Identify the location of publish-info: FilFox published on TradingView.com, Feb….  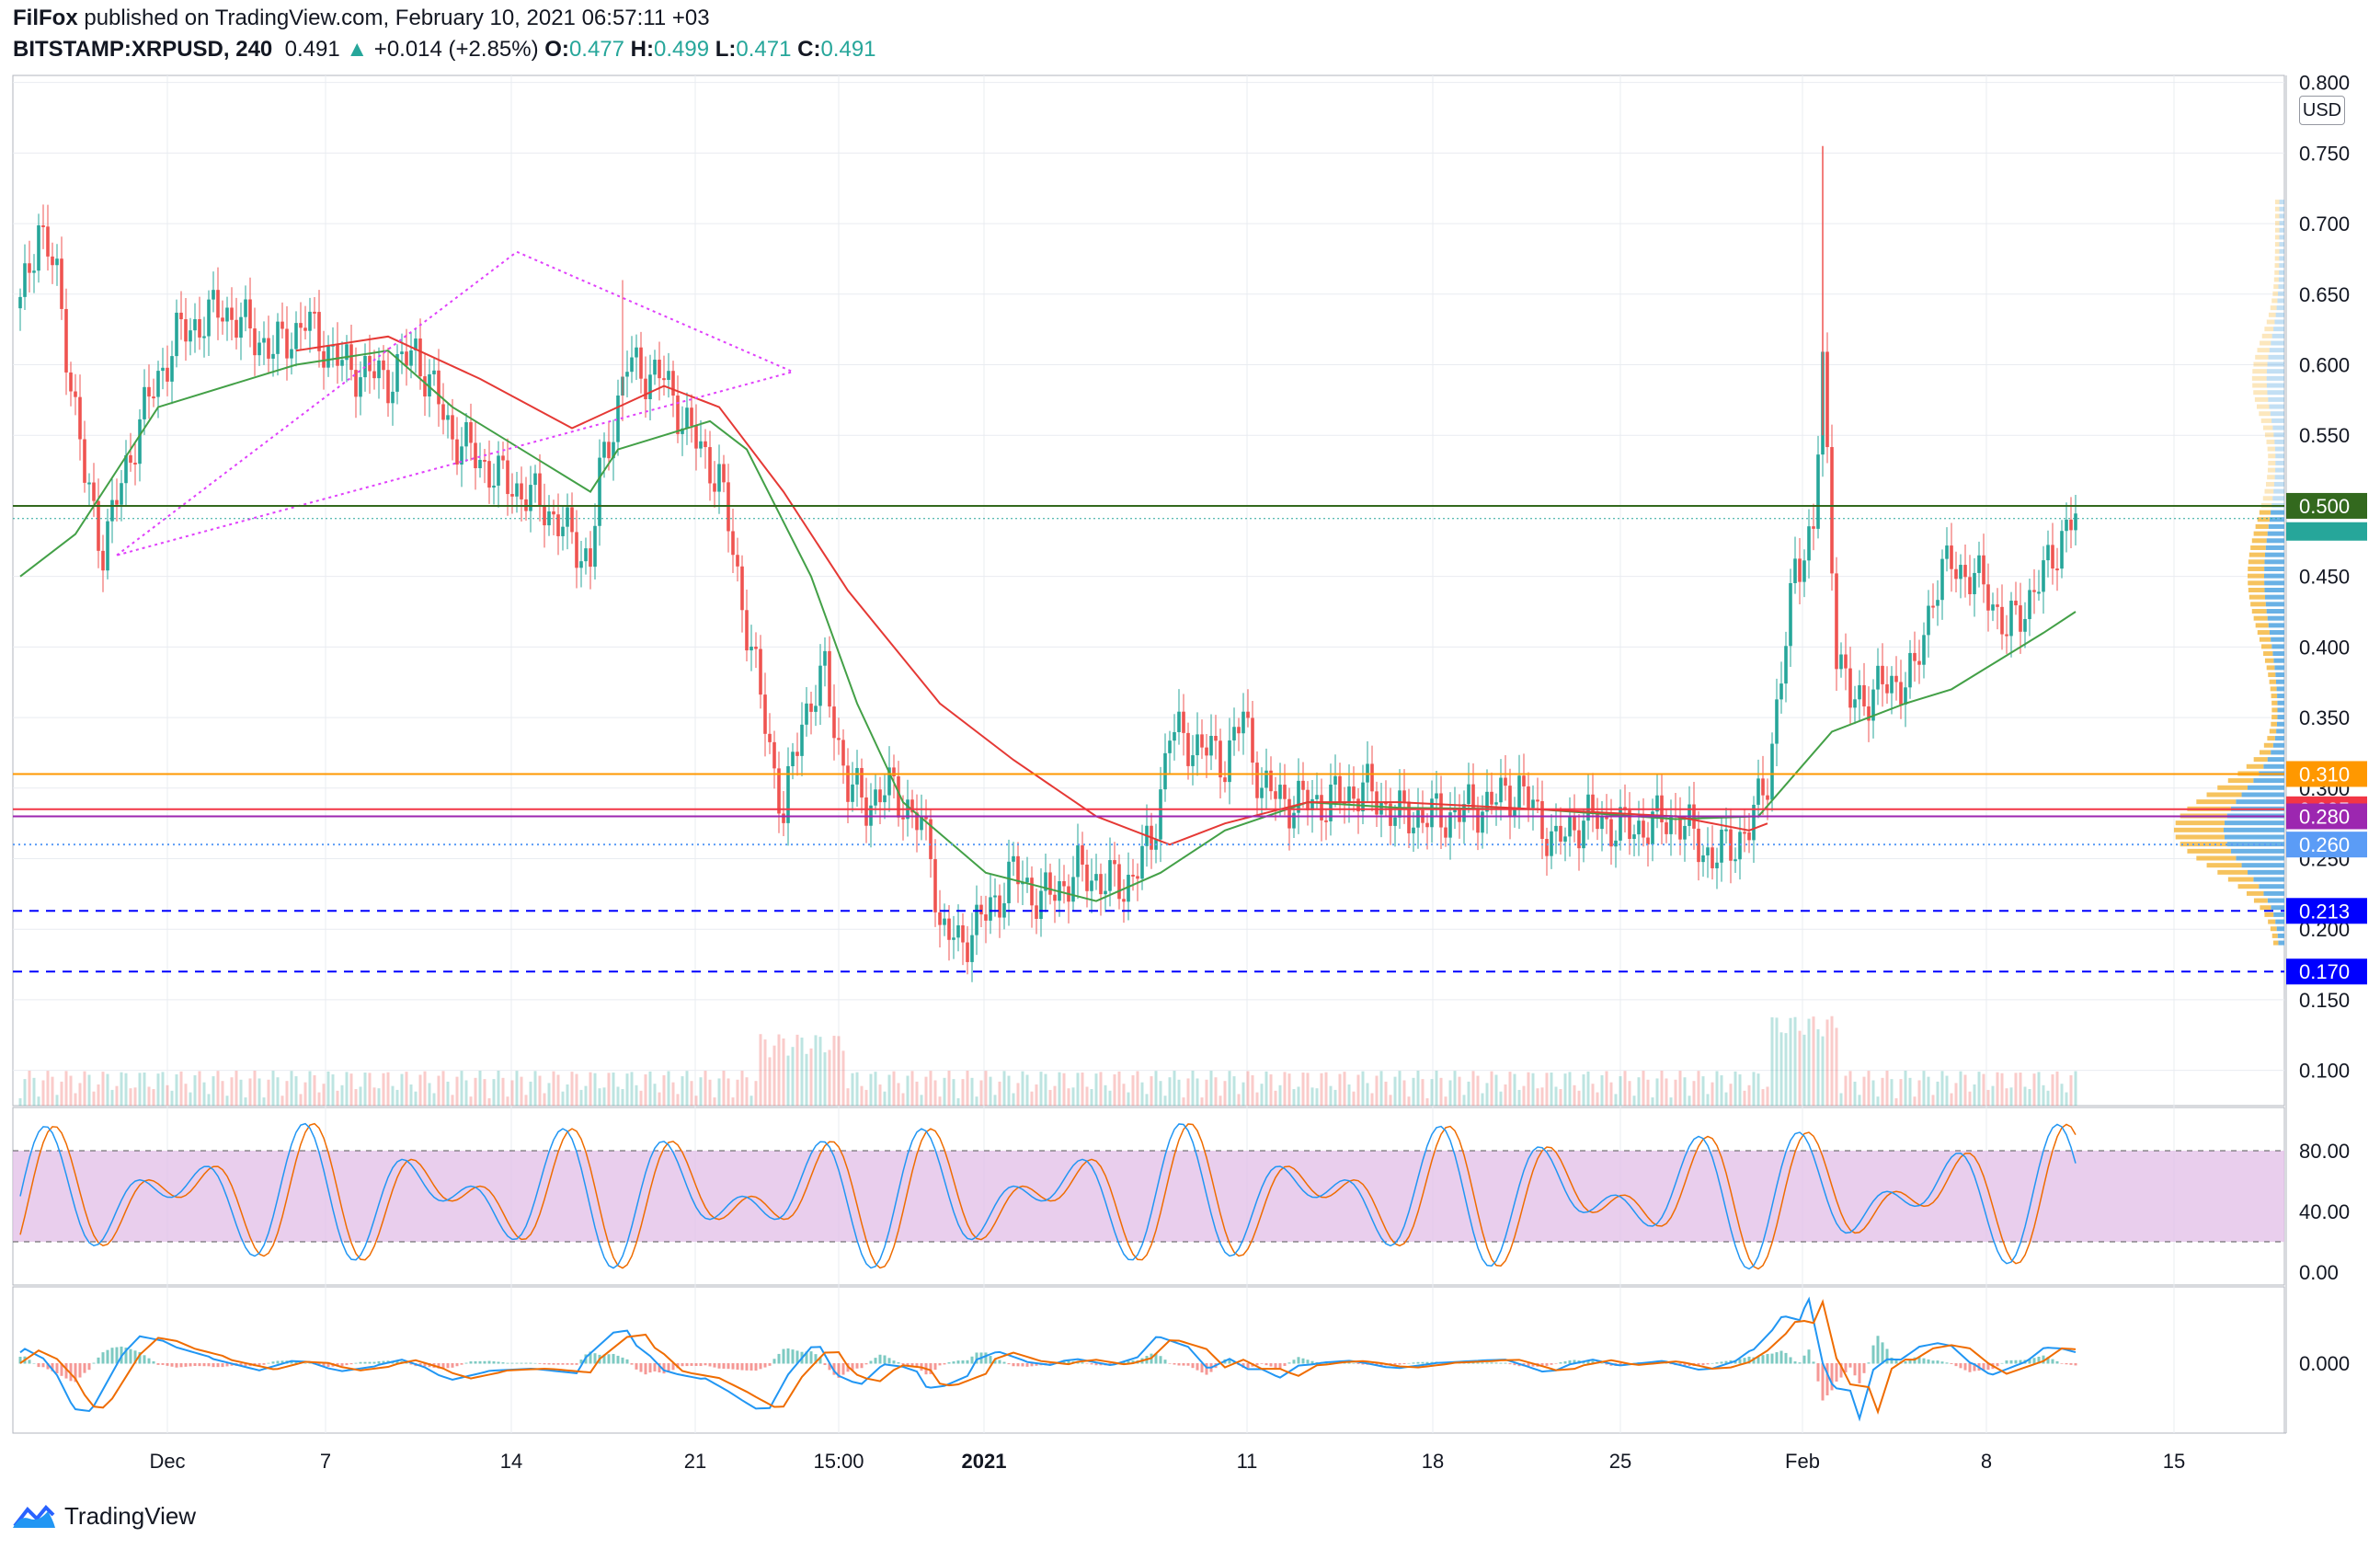
(361, 19).